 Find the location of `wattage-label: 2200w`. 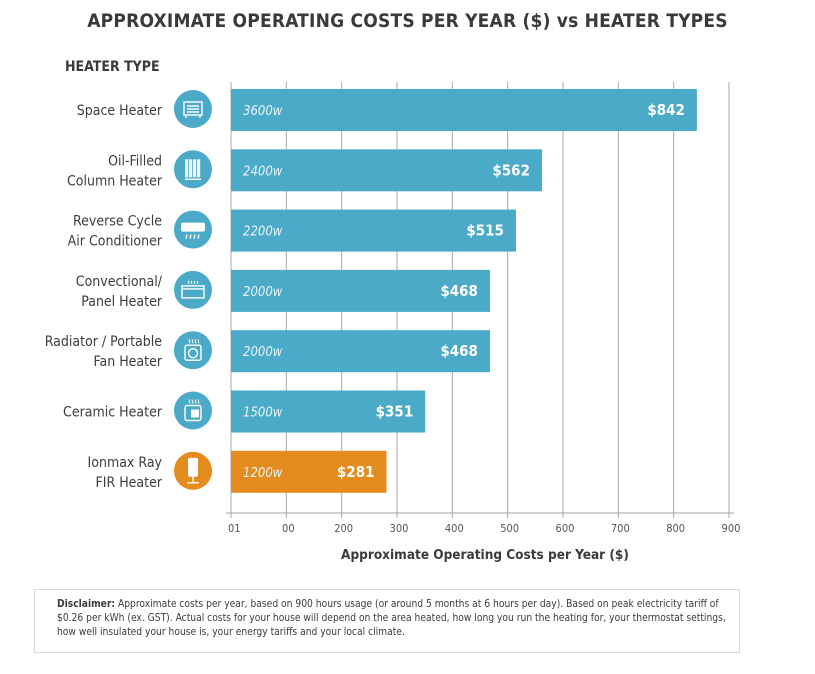

wattage-label: 2200w is located at coordinates (263, 232).